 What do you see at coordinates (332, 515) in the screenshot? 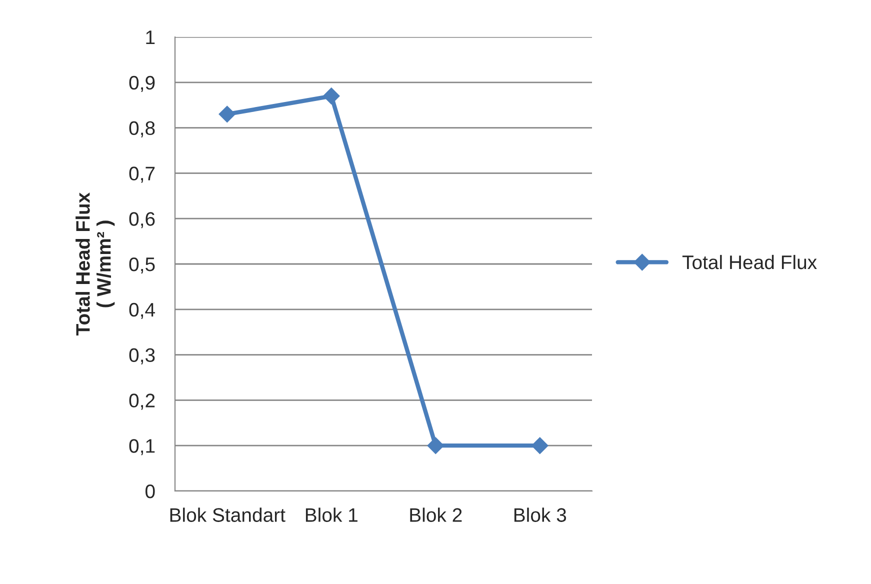
I see `x-tick-label: Blok 1` at bounding box center [332, 515].